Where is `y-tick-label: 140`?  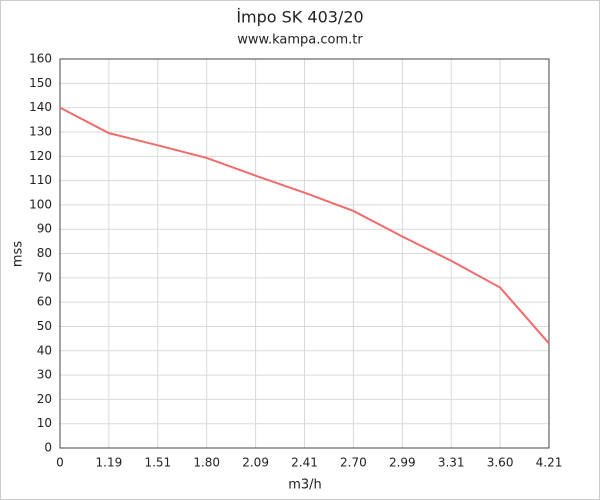 y-tick-label: 140 is located at coordinates (40, 107).